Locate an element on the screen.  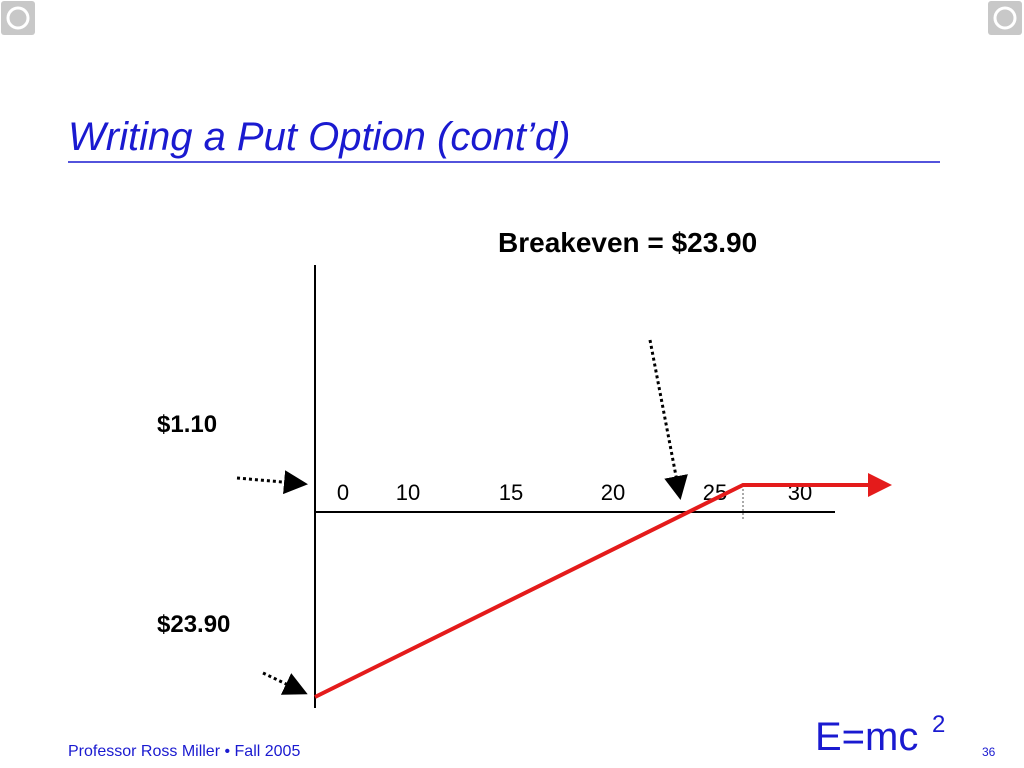
max-loss-label: $23.90 is located at coordinates (193, 624).